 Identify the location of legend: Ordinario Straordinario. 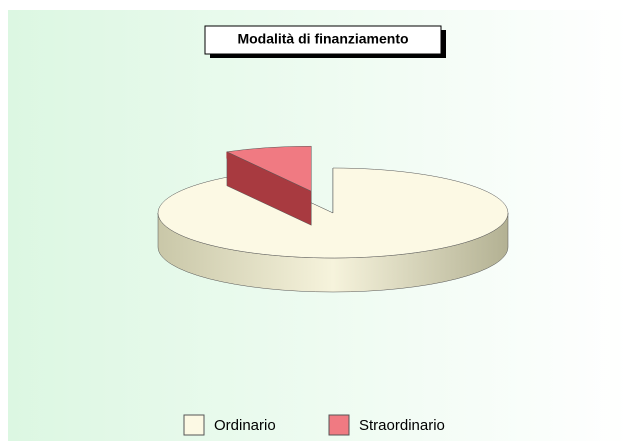
(314, 425).